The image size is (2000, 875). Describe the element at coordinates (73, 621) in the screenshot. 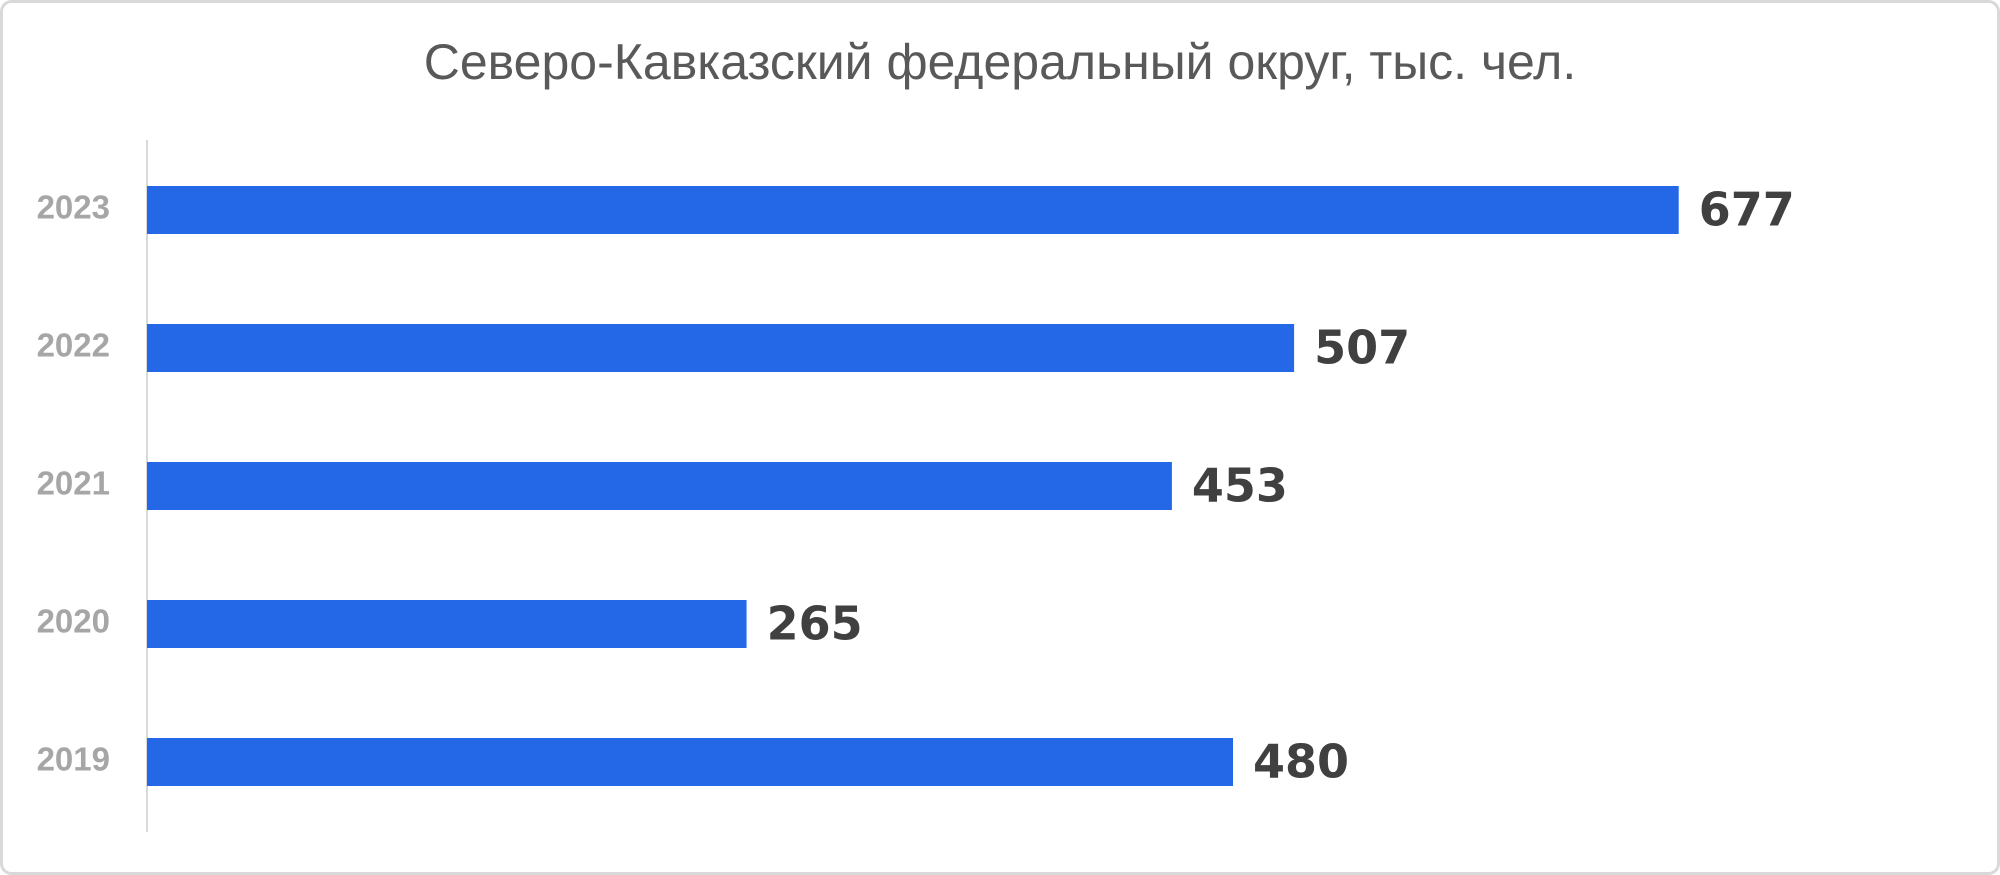

I see `y-tick-label: 2020` at that location.